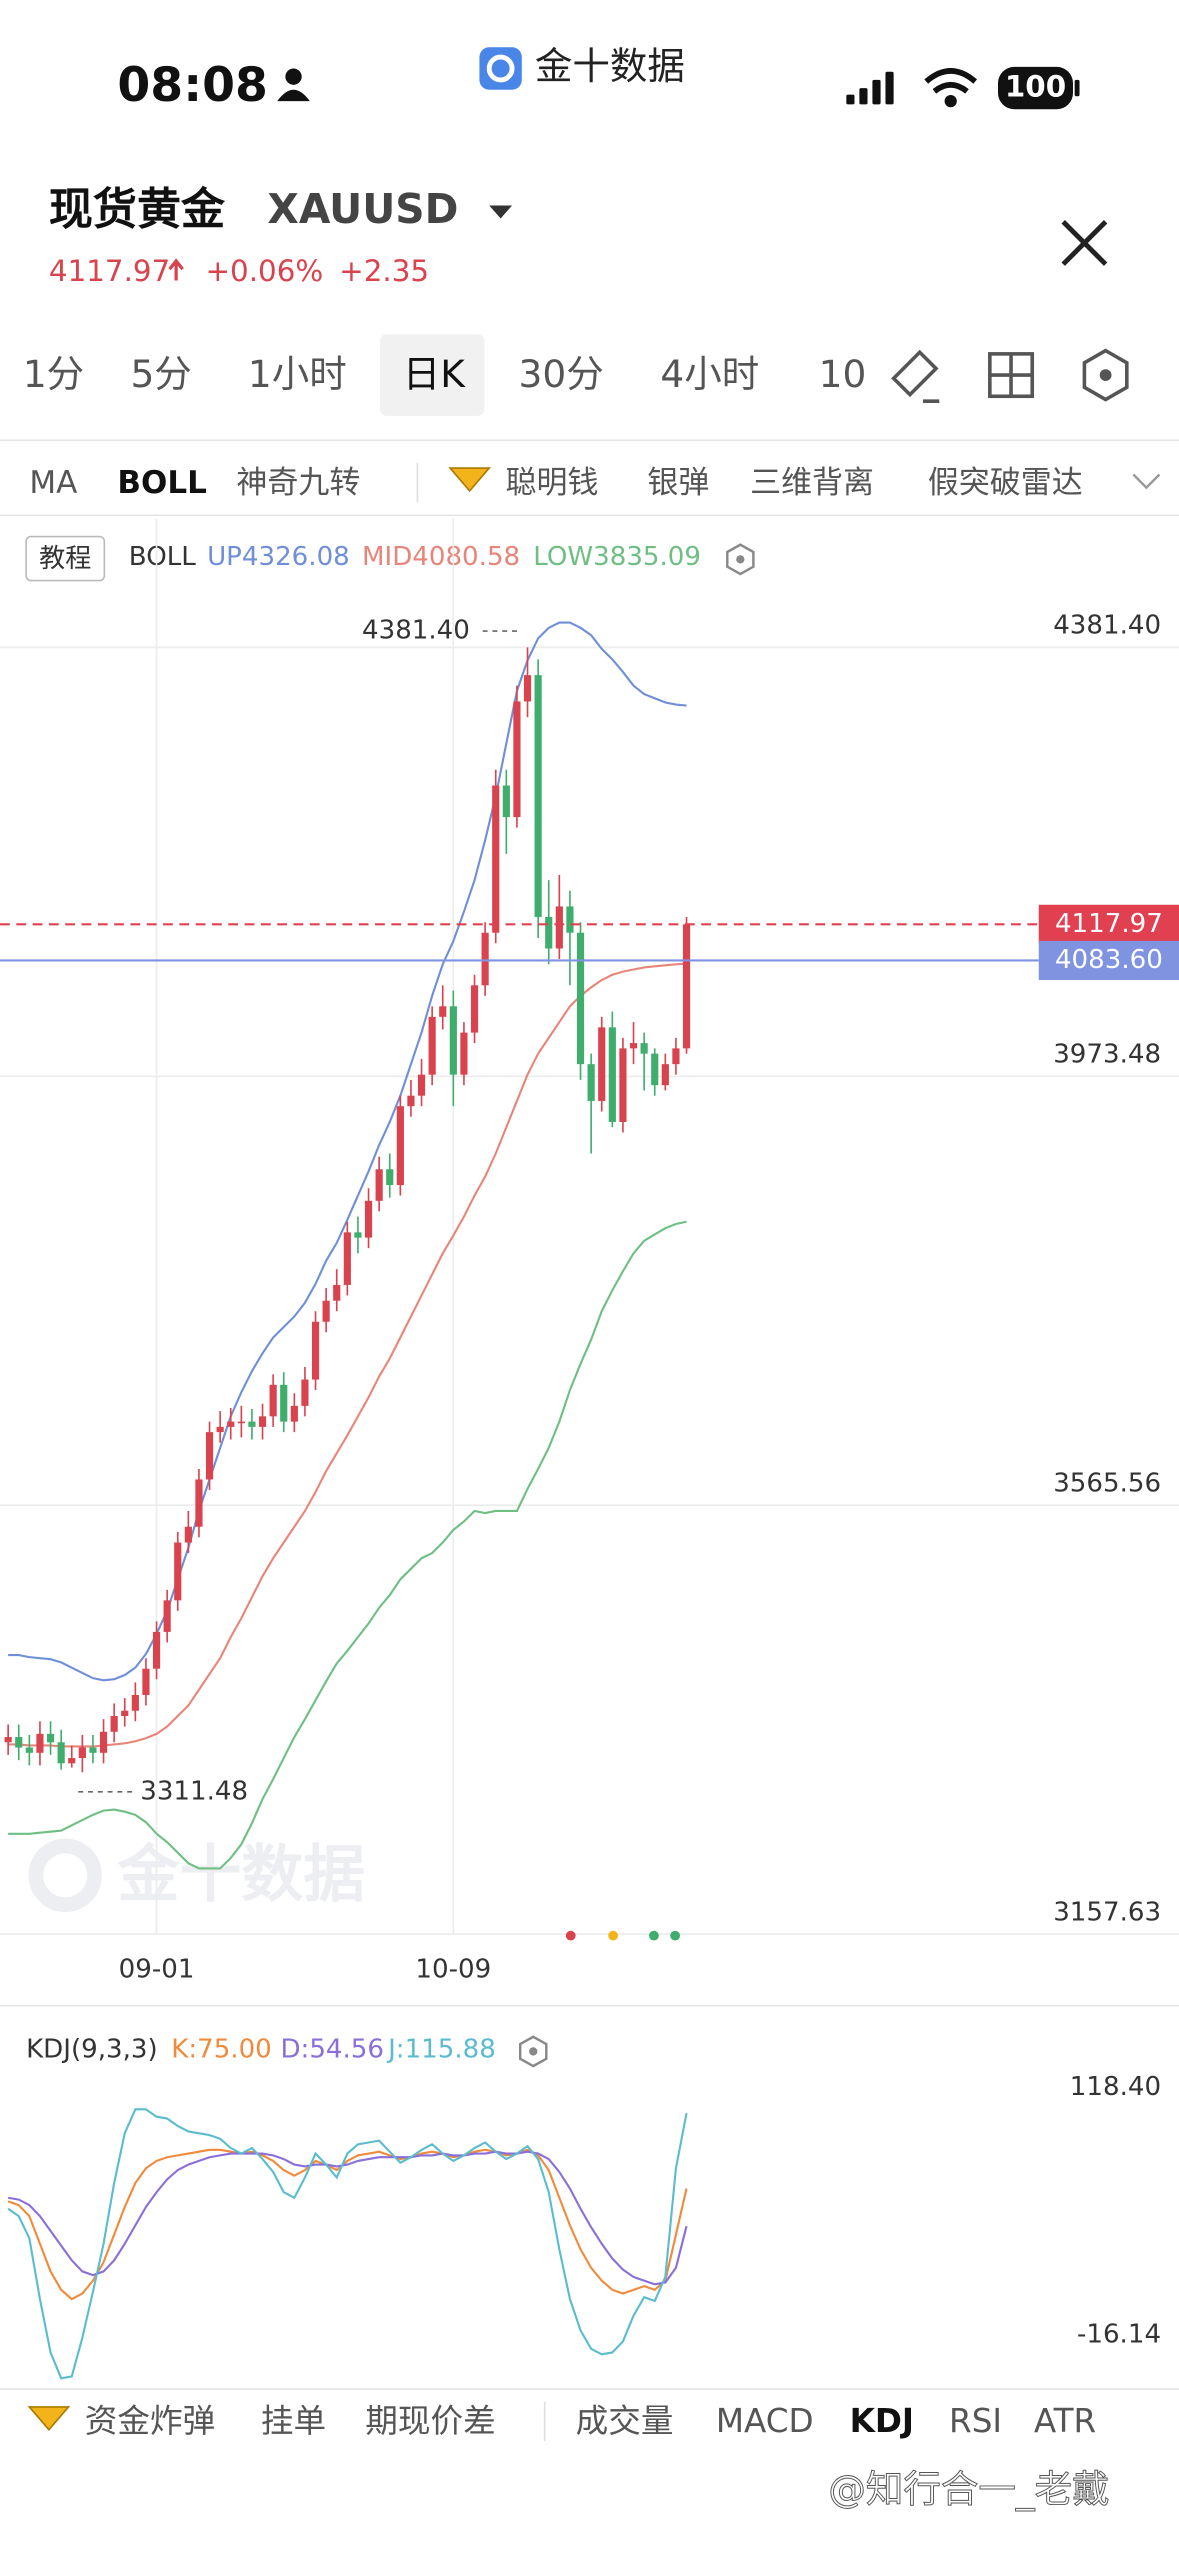  What do you see at coordinates (194, 1791) in the screenshot?
I see `extreme-label: 3311.48` at bounding box center [194, 1791].